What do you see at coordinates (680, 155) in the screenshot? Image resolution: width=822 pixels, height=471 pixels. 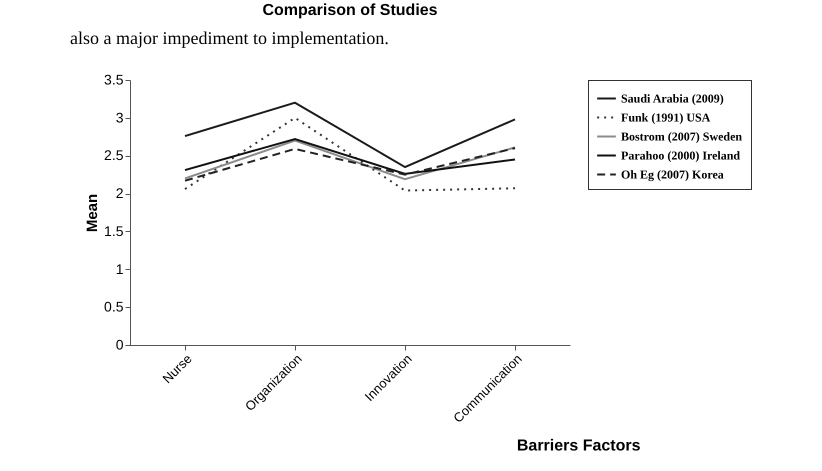 I see `legend-label: Parahoo (2000) Ireland` at bounding box center [680, 155].